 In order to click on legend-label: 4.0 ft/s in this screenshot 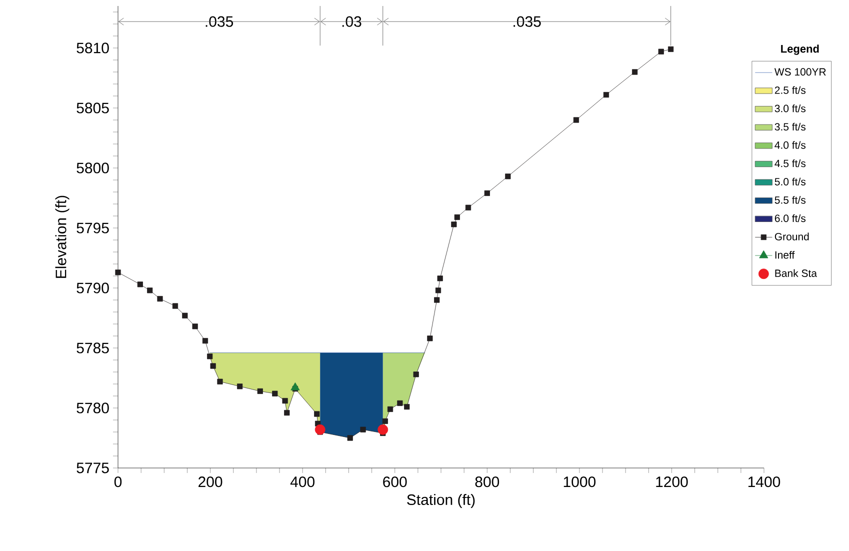, I will do `click(790, 145)`.